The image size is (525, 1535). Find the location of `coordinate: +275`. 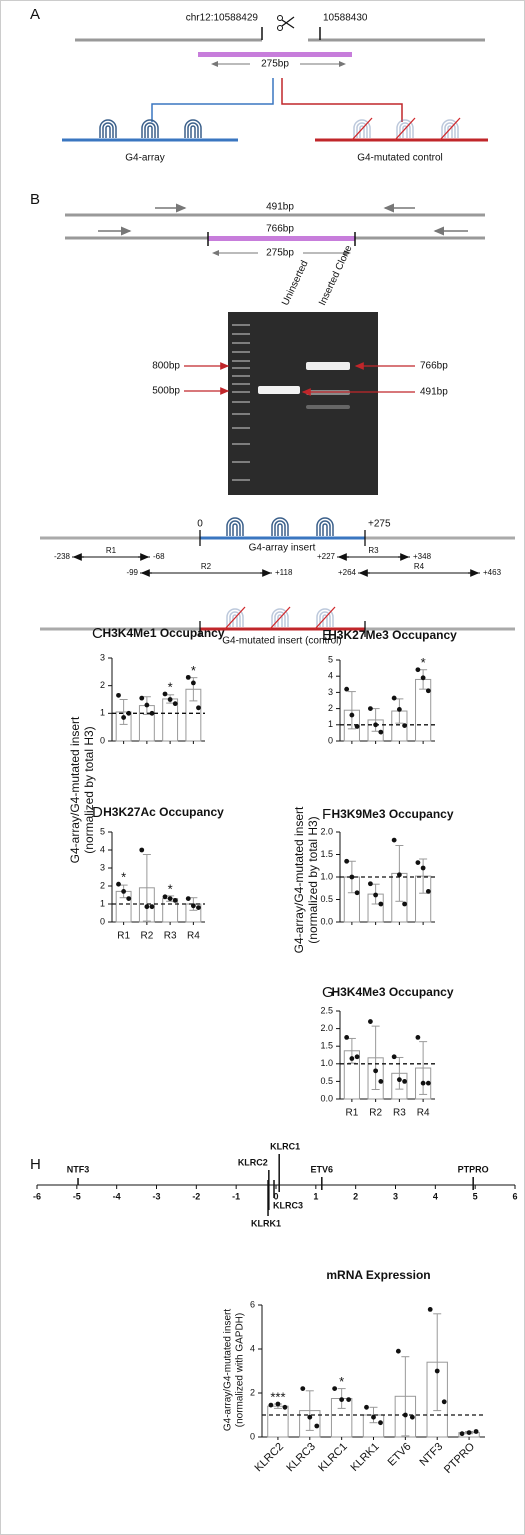

coordinate: +275 is located at coordinates (379, 524).